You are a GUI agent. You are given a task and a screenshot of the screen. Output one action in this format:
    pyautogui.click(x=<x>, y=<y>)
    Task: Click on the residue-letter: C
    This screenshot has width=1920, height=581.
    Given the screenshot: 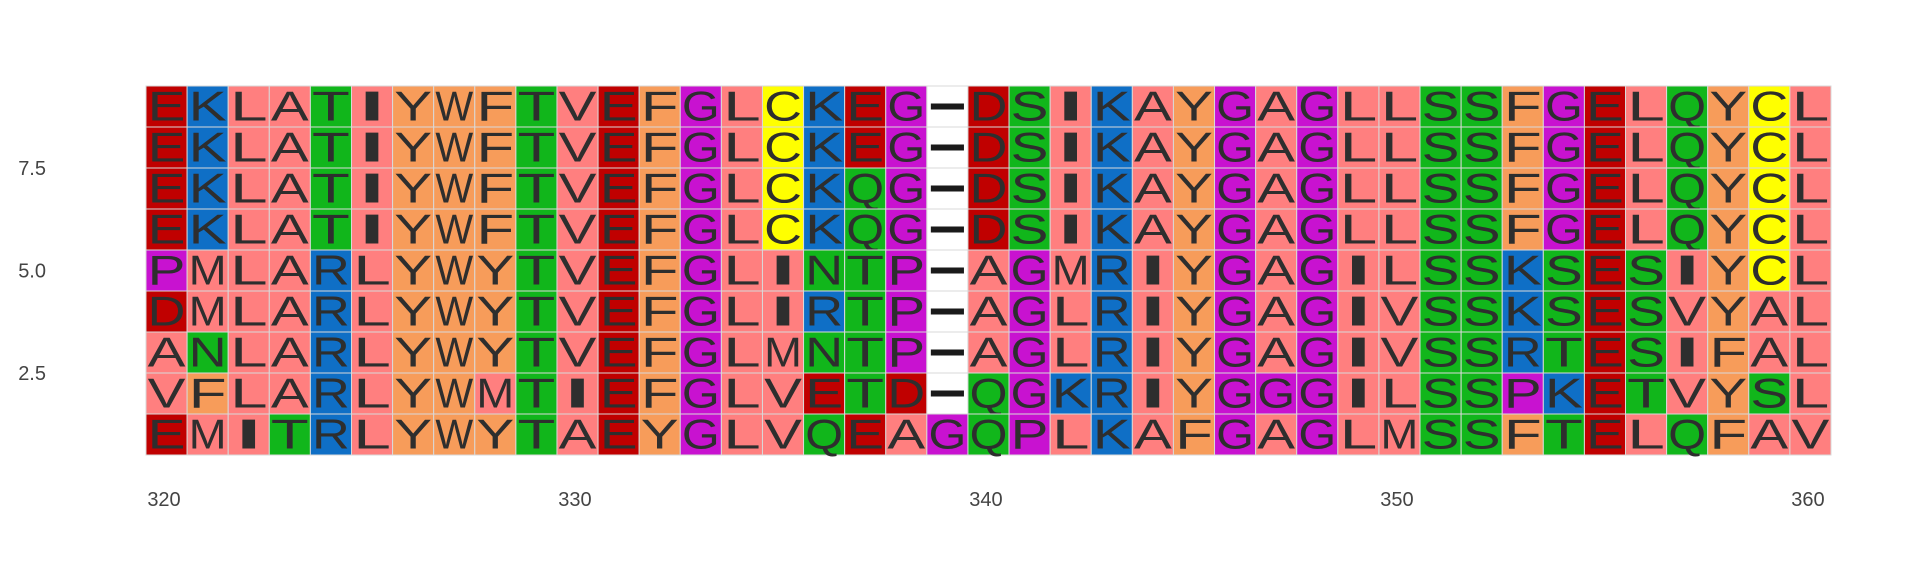 What is the action you would take?
    pyautogui.click(x=783, y=106)
    